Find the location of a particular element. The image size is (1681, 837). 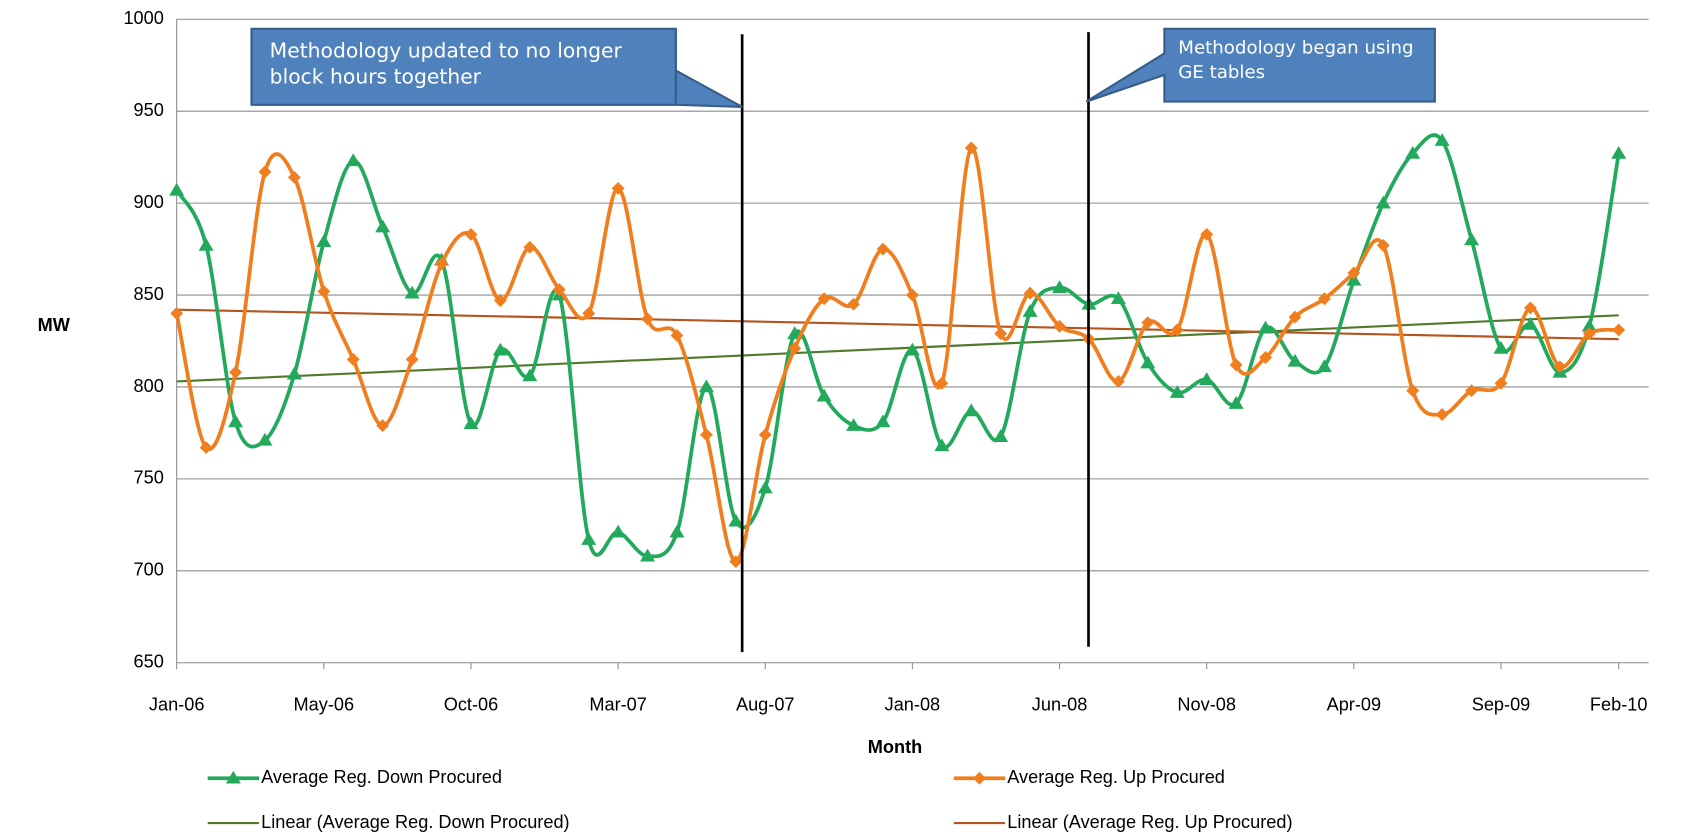

y-tick-label: 950 is located at coordinates (149, 110).